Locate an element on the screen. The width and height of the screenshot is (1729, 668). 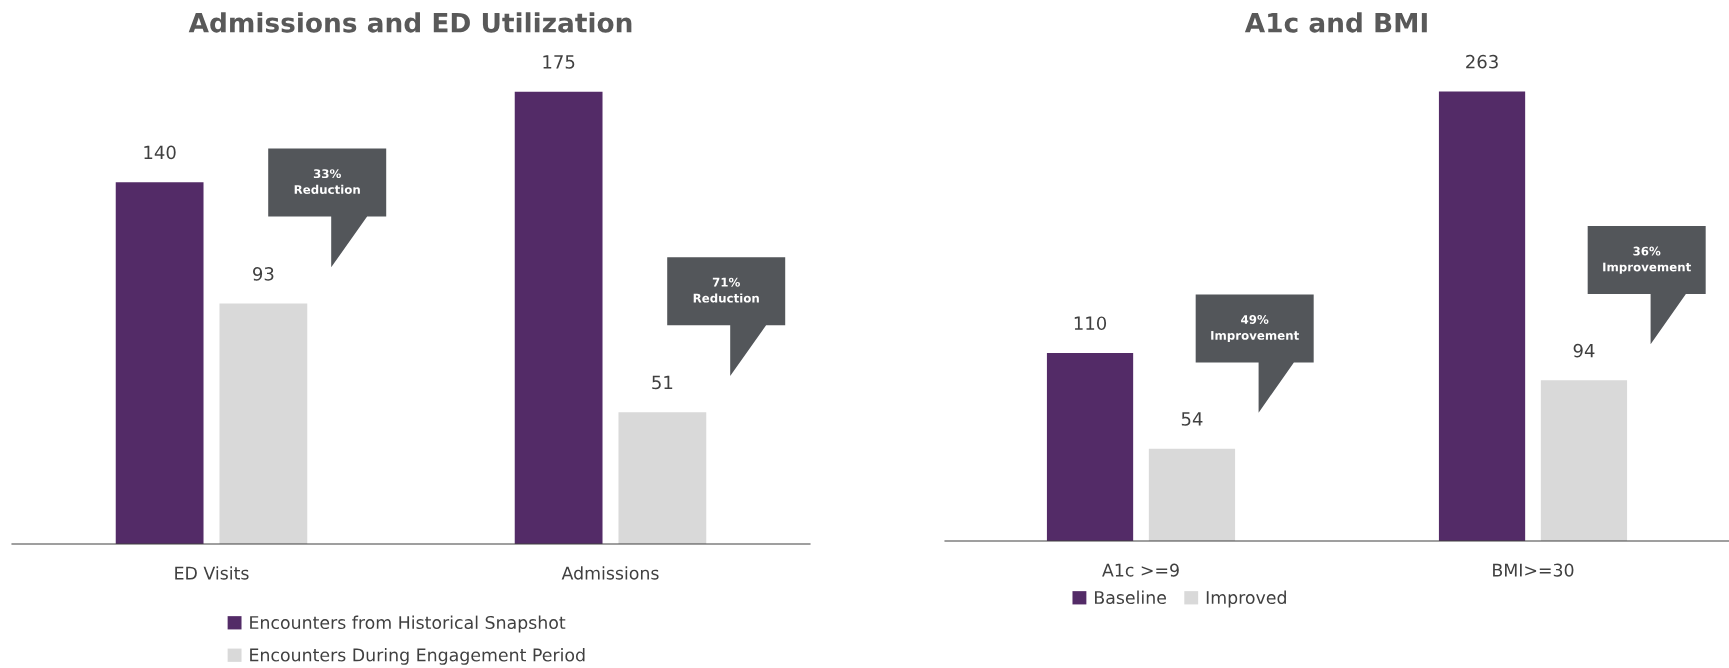
chart-title: A1c and BMI is located at coordinates (1335, 22).